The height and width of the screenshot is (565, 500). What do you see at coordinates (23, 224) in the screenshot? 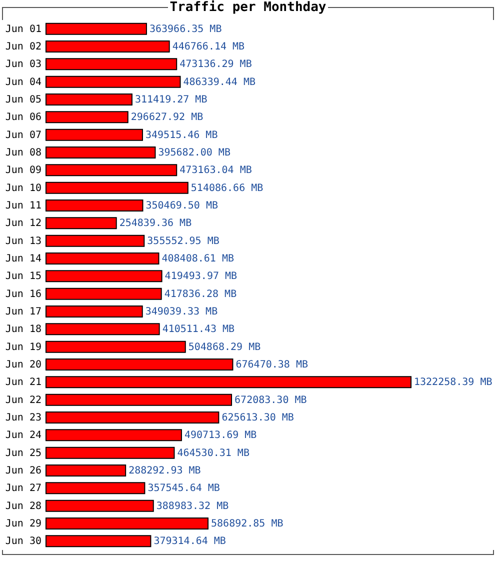
I see `y-tick-label: Jun 12` at bounding box center [23, 224].